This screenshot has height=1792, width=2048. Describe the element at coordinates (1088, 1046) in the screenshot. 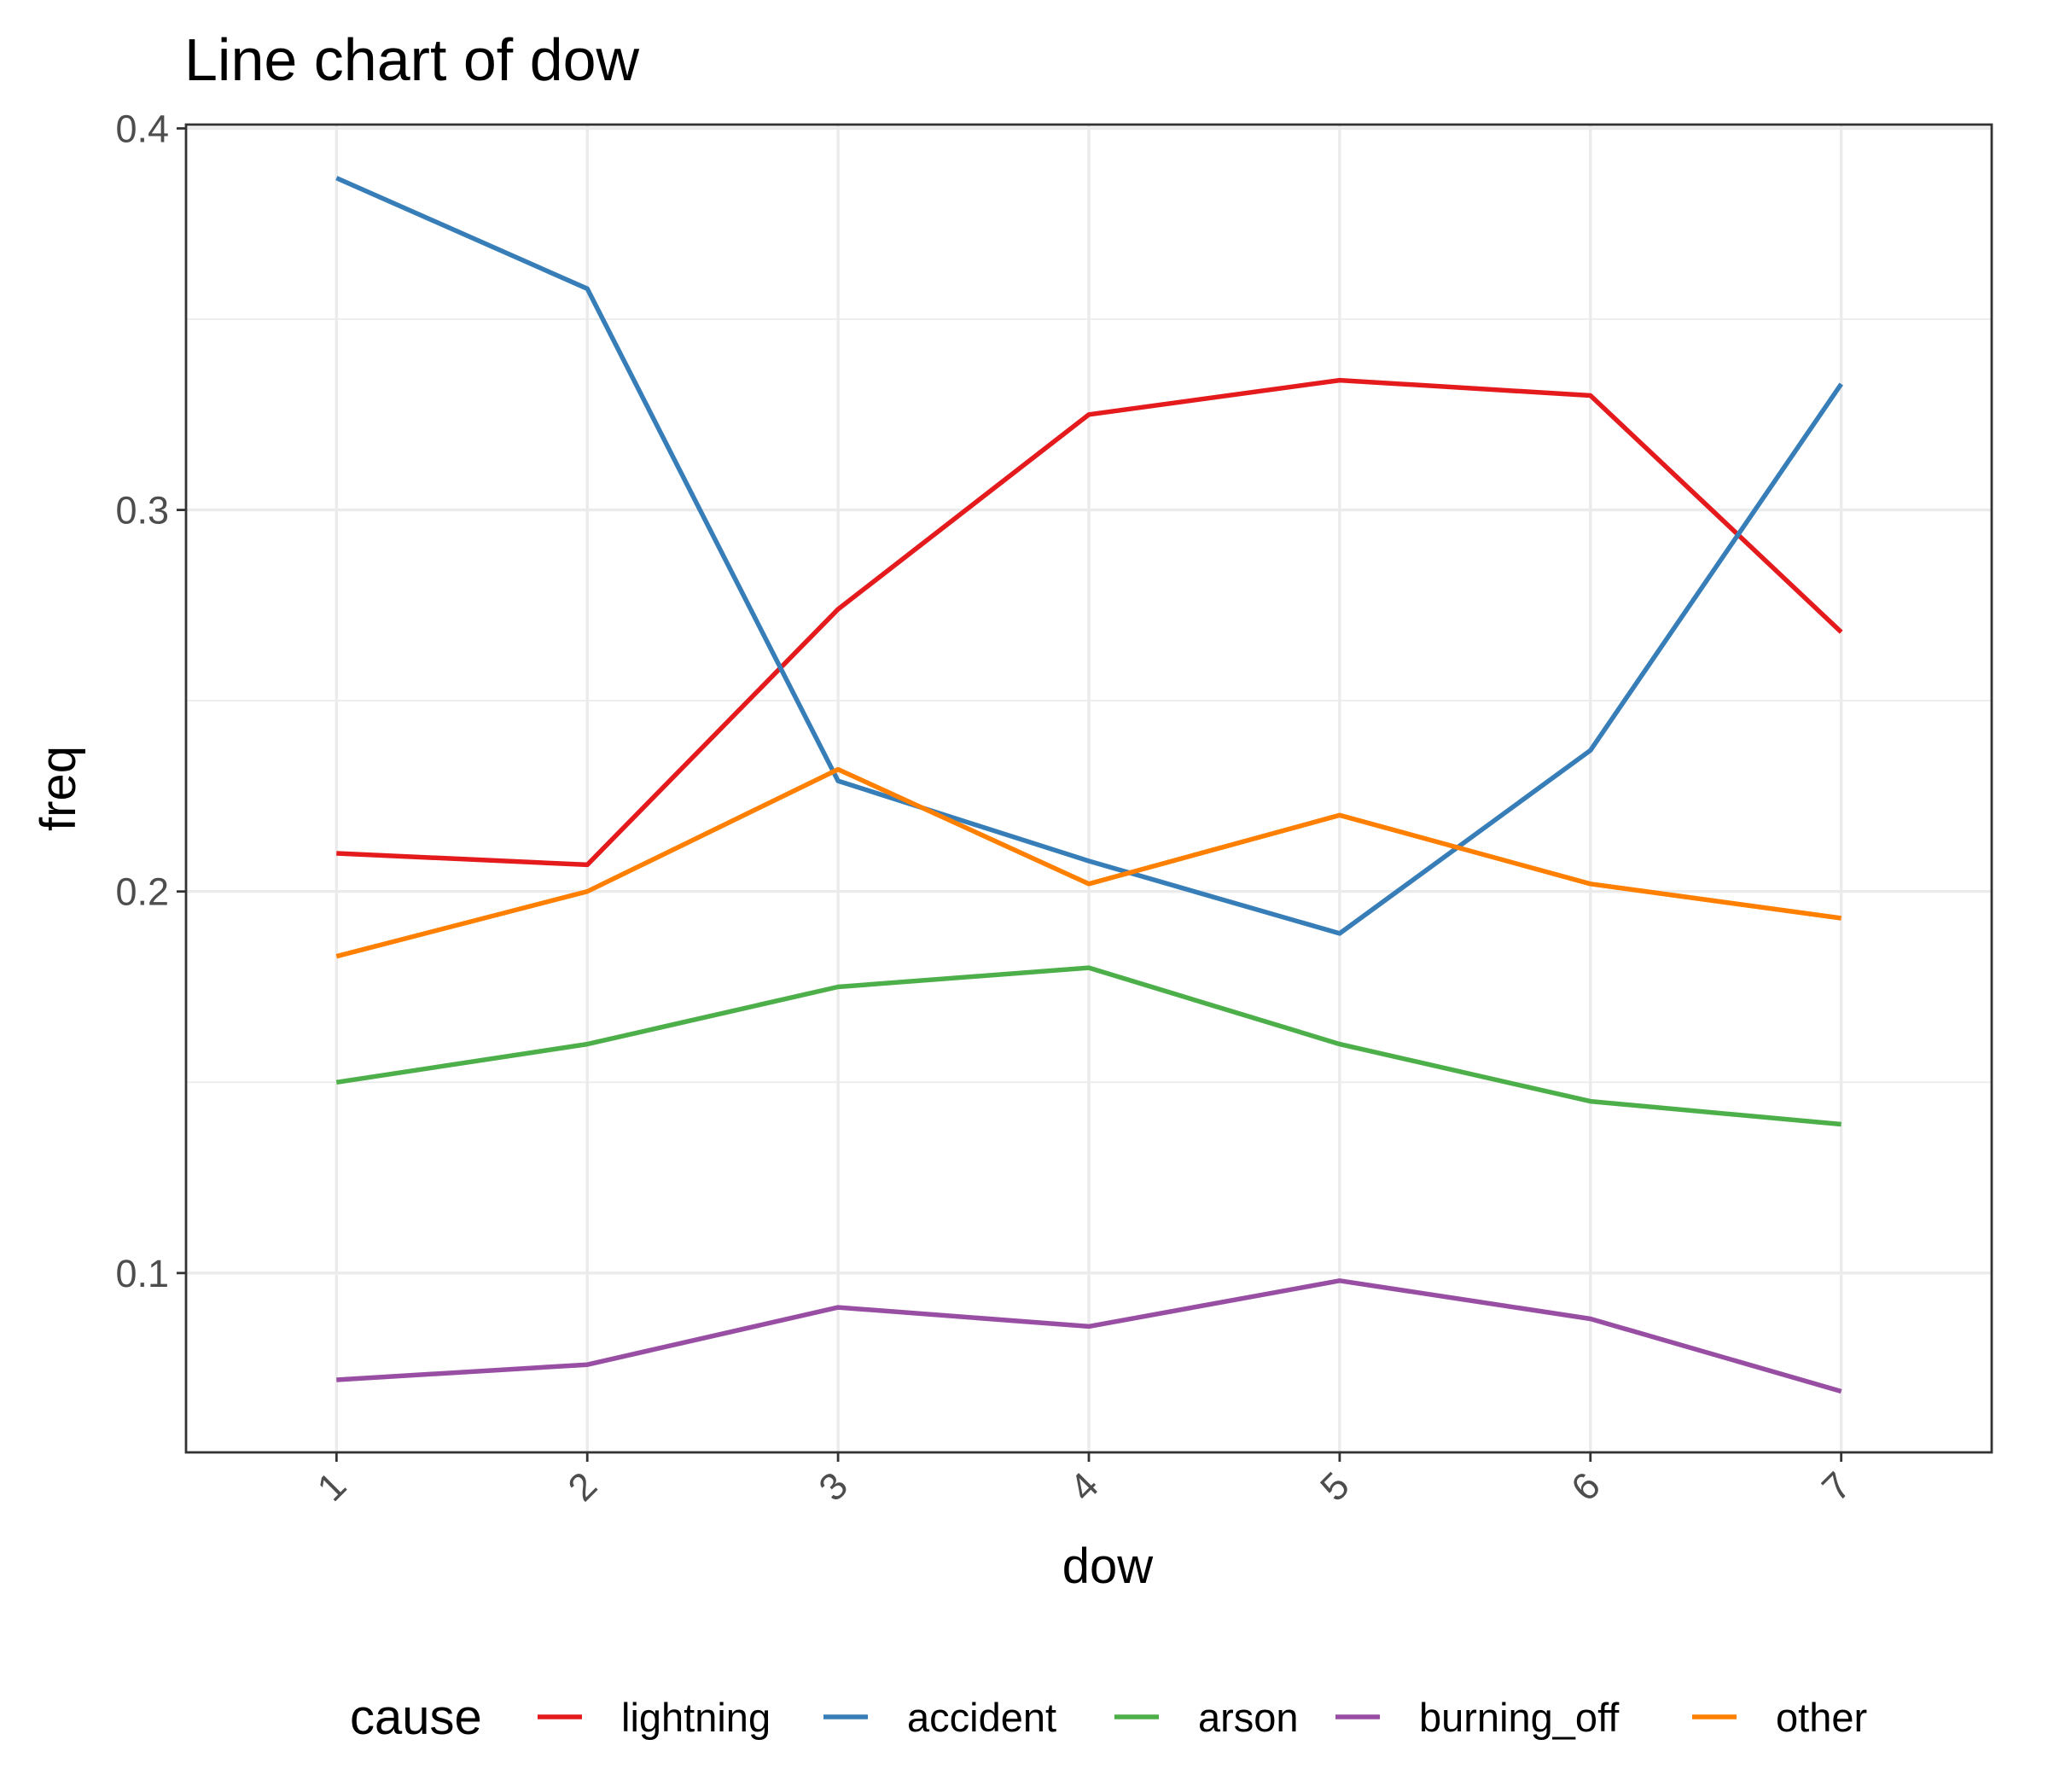

I see `series-line-arson` at that location.